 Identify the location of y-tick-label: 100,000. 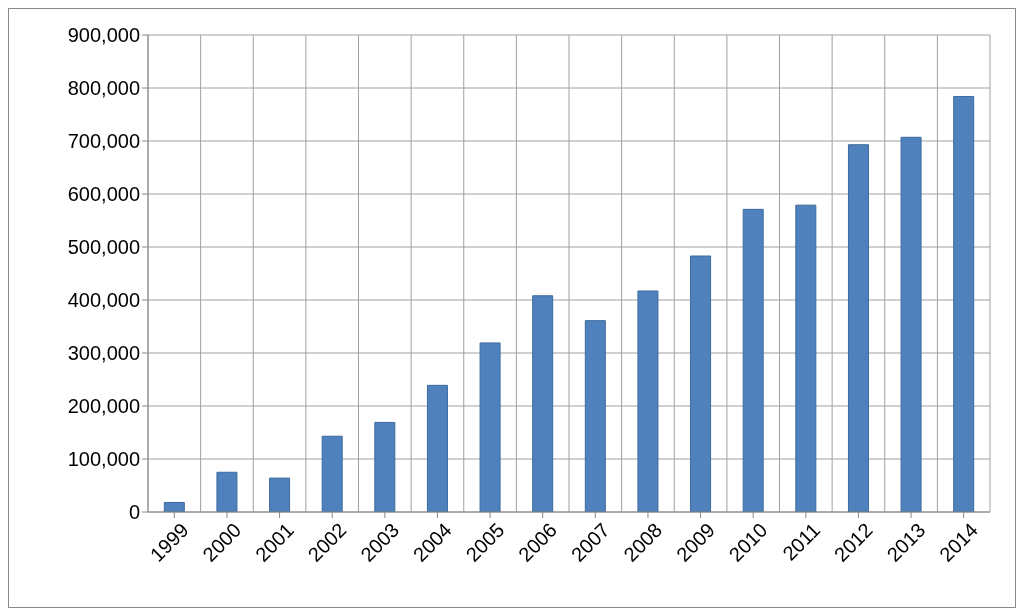
(103, 459).